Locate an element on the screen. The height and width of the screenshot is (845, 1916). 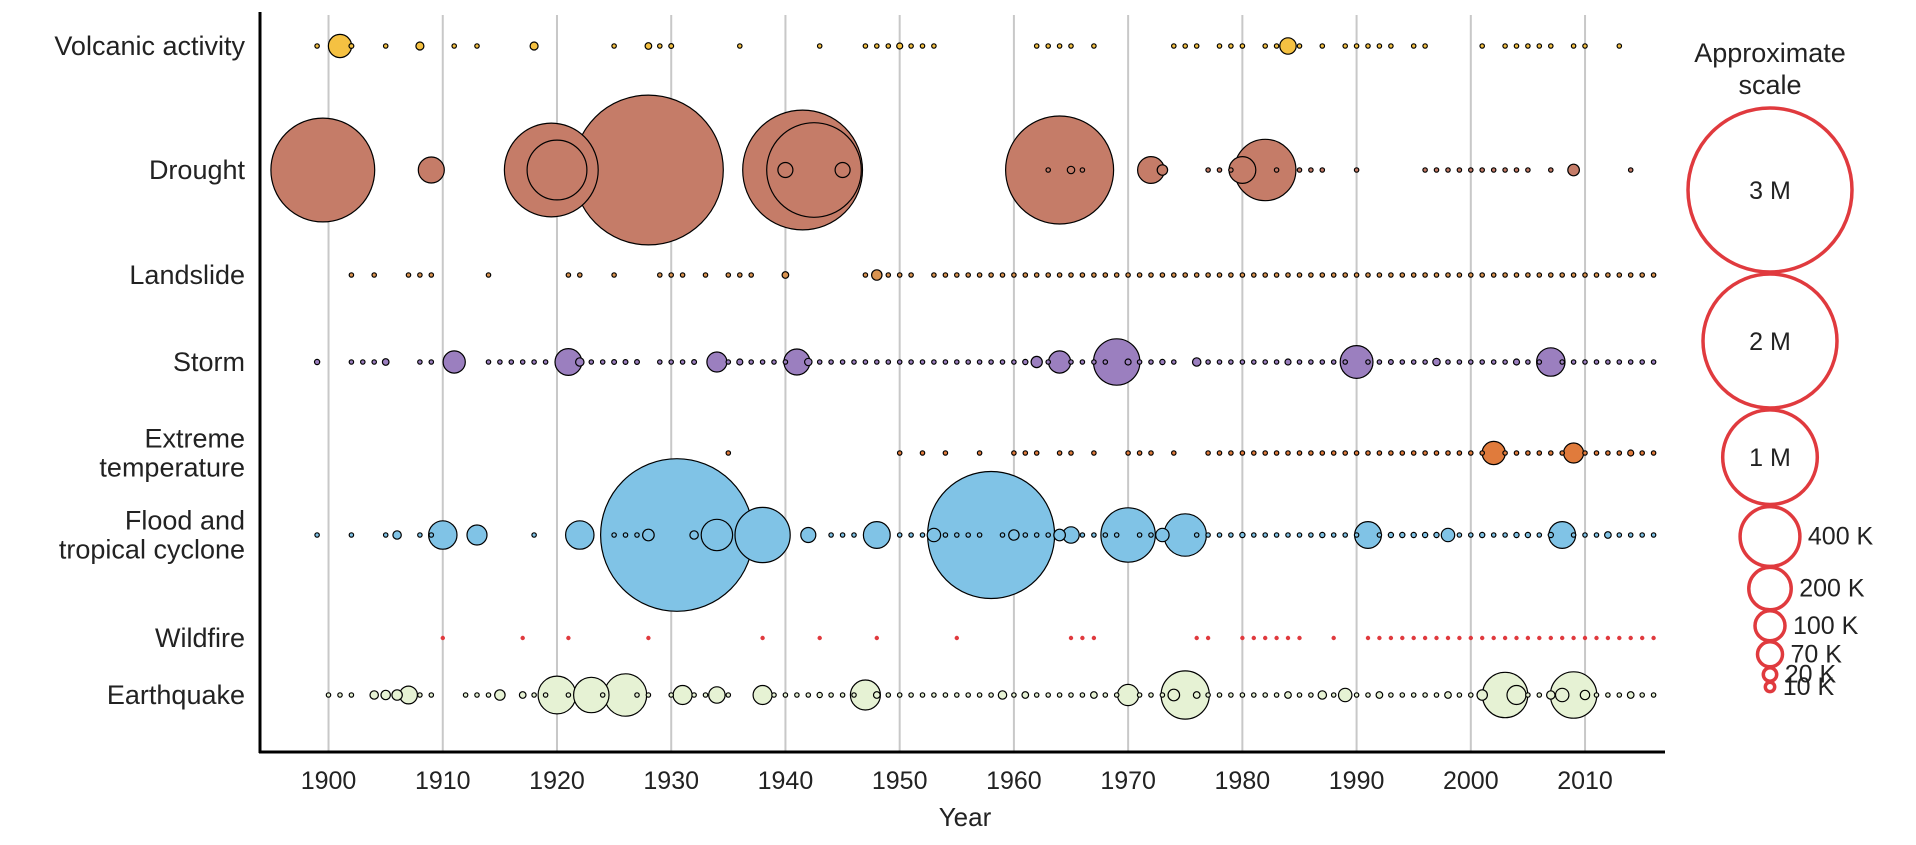
x-axis-title: Year is located at coordinates (965, 817).